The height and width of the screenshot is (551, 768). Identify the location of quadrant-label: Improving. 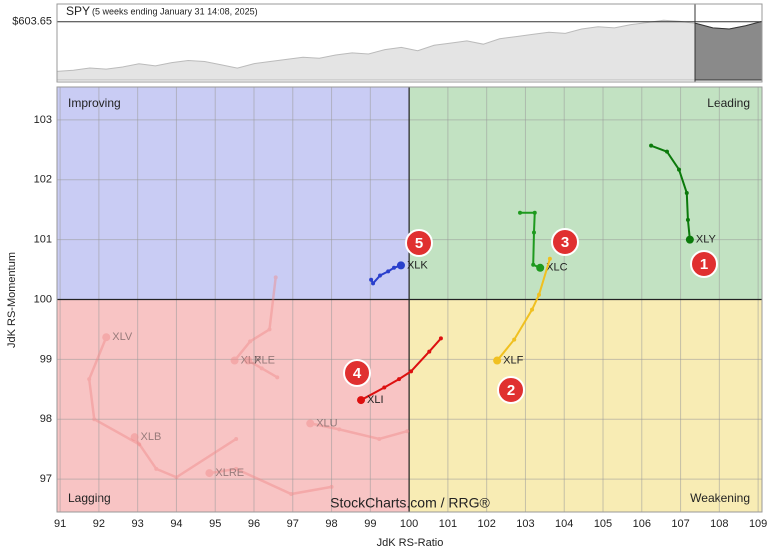
(94, 103).